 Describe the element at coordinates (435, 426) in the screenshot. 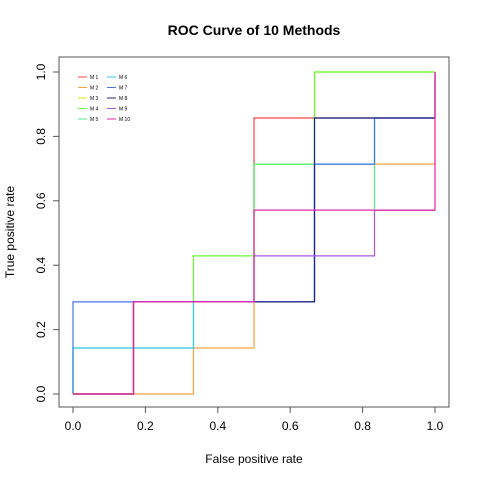

I see `x-tick-label: 1.0` at that location.